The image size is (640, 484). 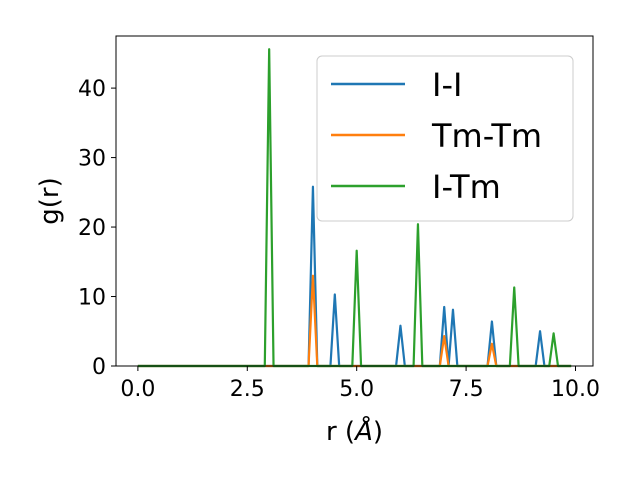 I want to click on y-tick-label: 40, so click(x=92, y=89).